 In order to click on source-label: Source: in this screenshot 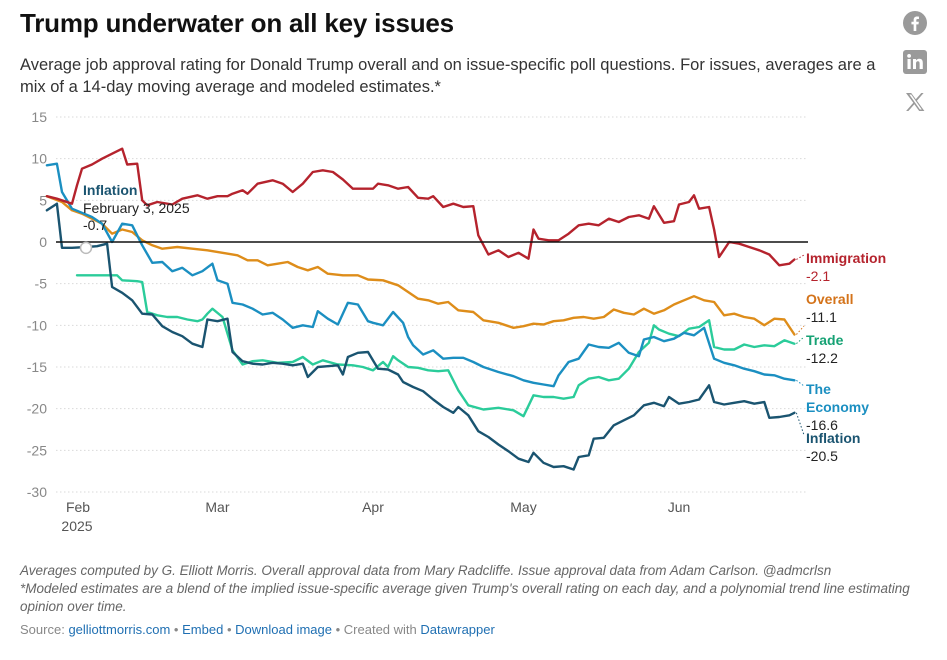, I will do `click(42, 629)`.